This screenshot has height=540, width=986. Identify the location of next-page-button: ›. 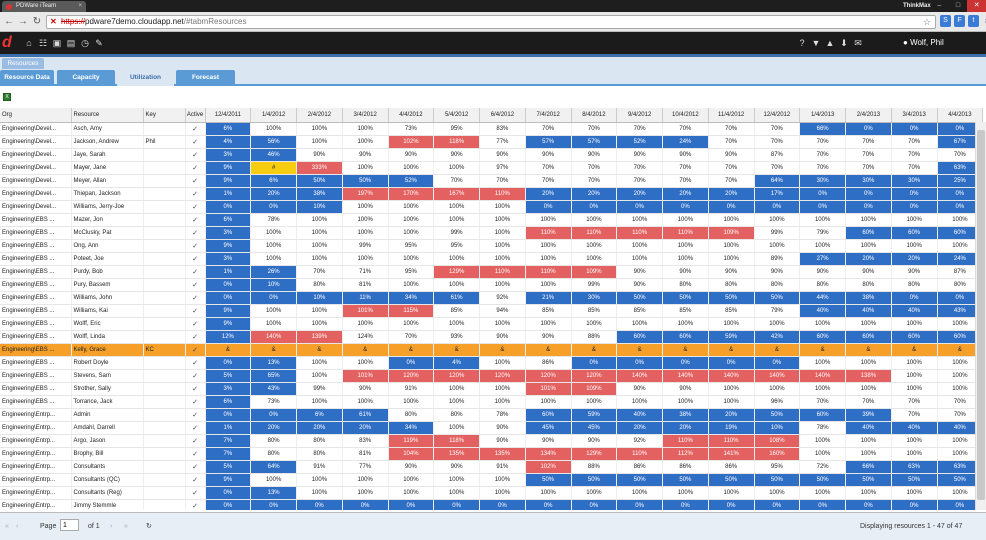
(111, 526).